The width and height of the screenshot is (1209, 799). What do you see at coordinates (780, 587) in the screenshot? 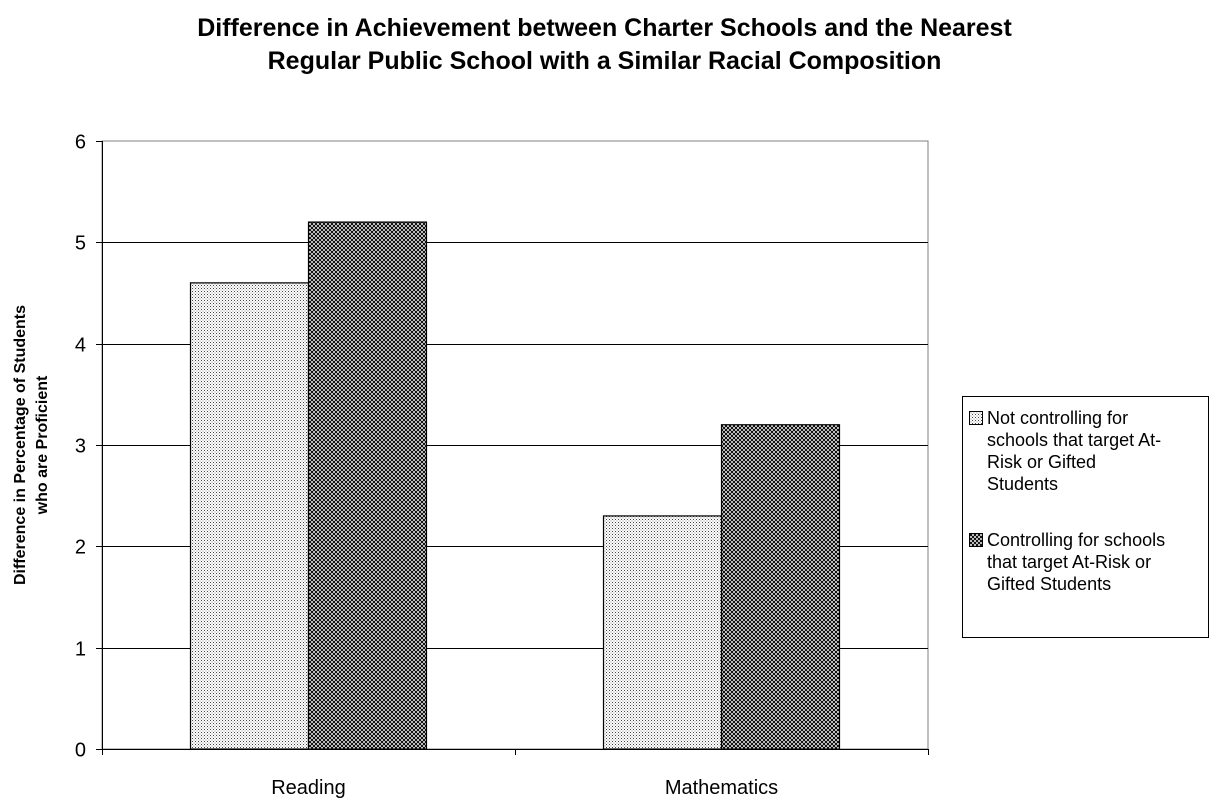
I see `bar-controlling-mathematics` at bounding box center [780, 587].